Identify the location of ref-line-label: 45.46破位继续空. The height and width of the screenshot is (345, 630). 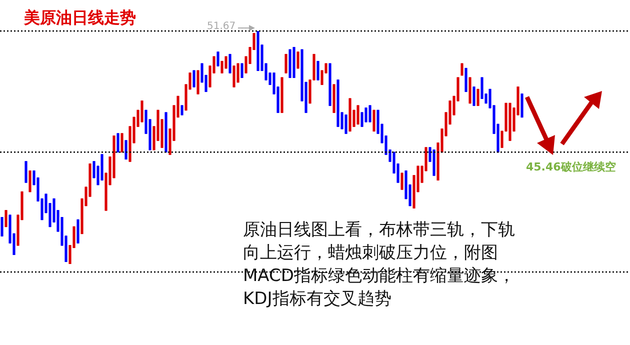
(571, 167).